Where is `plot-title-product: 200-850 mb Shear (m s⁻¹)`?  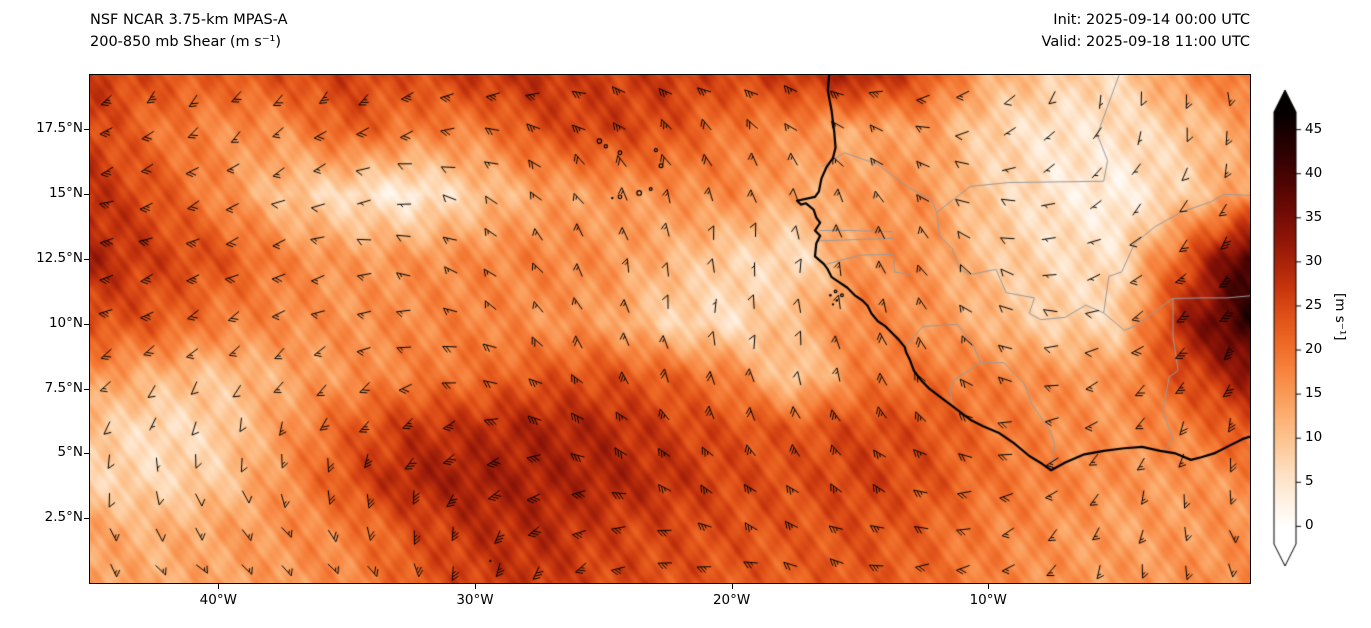
plot-title-product: 200-850 mb Shear (m s⁻¹) is located at coordinates (185, 42).